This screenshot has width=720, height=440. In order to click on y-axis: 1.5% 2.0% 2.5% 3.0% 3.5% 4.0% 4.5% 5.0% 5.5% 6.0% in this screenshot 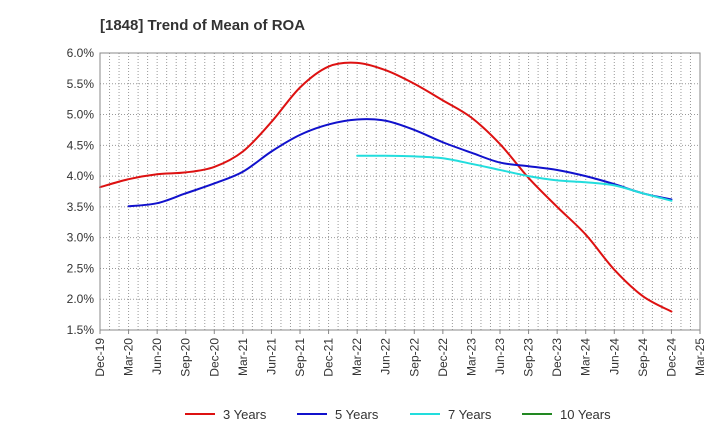, I will do `click(81, 191)`.